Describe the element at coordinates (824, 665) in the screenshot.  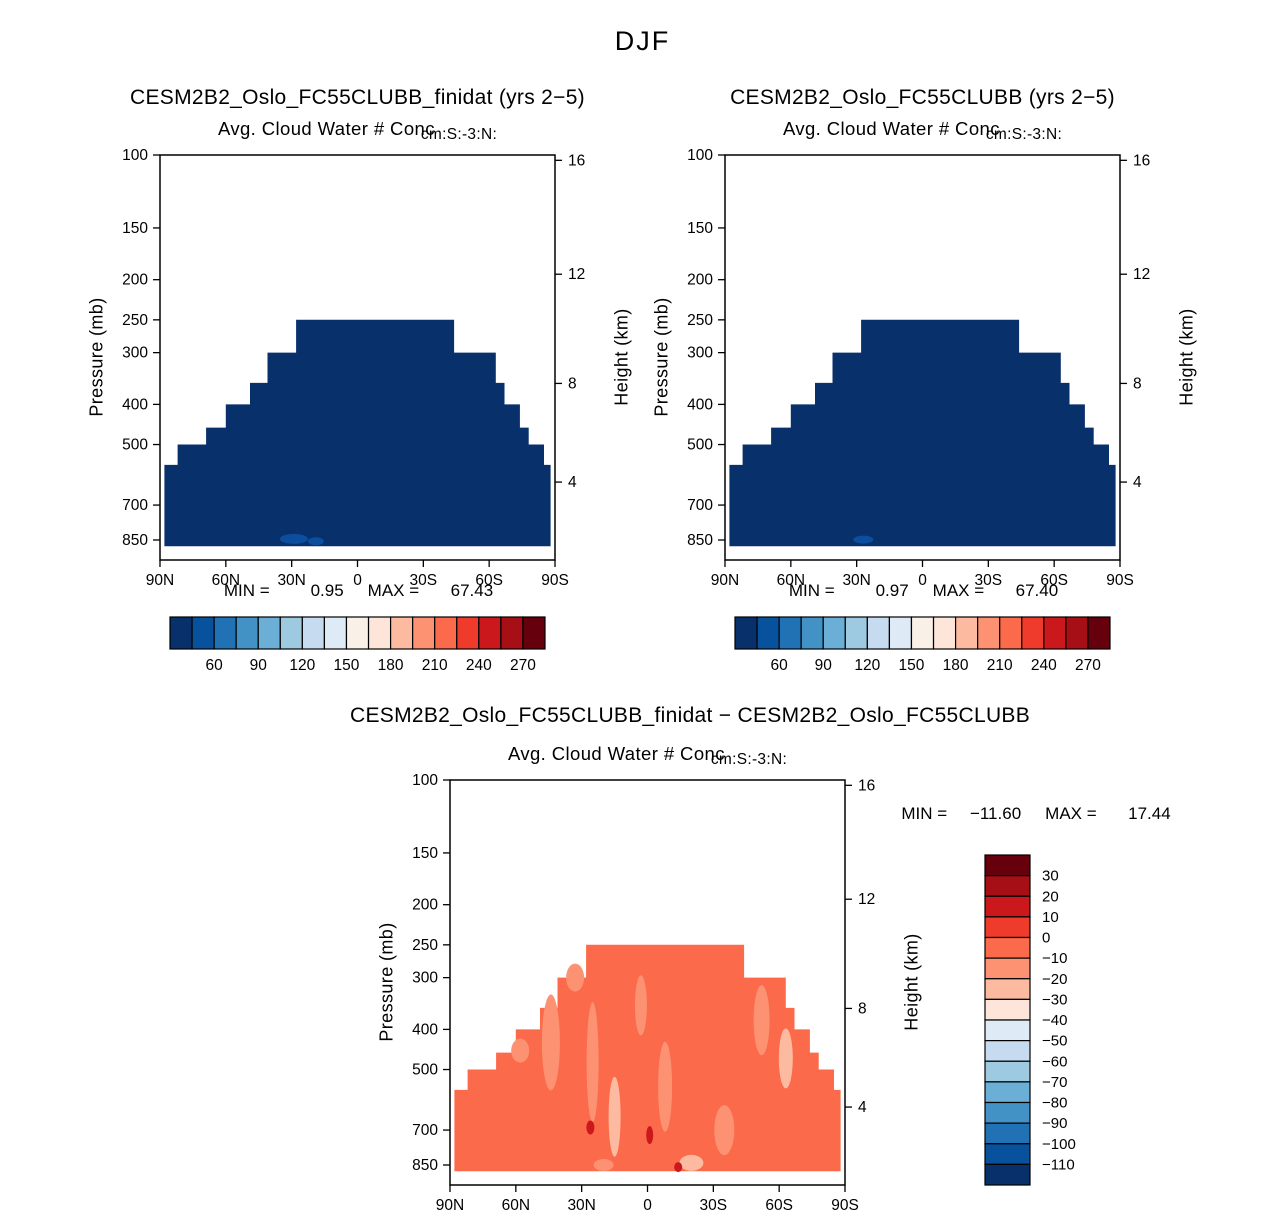
I see `case2-colorbar-label: 90` at that location.